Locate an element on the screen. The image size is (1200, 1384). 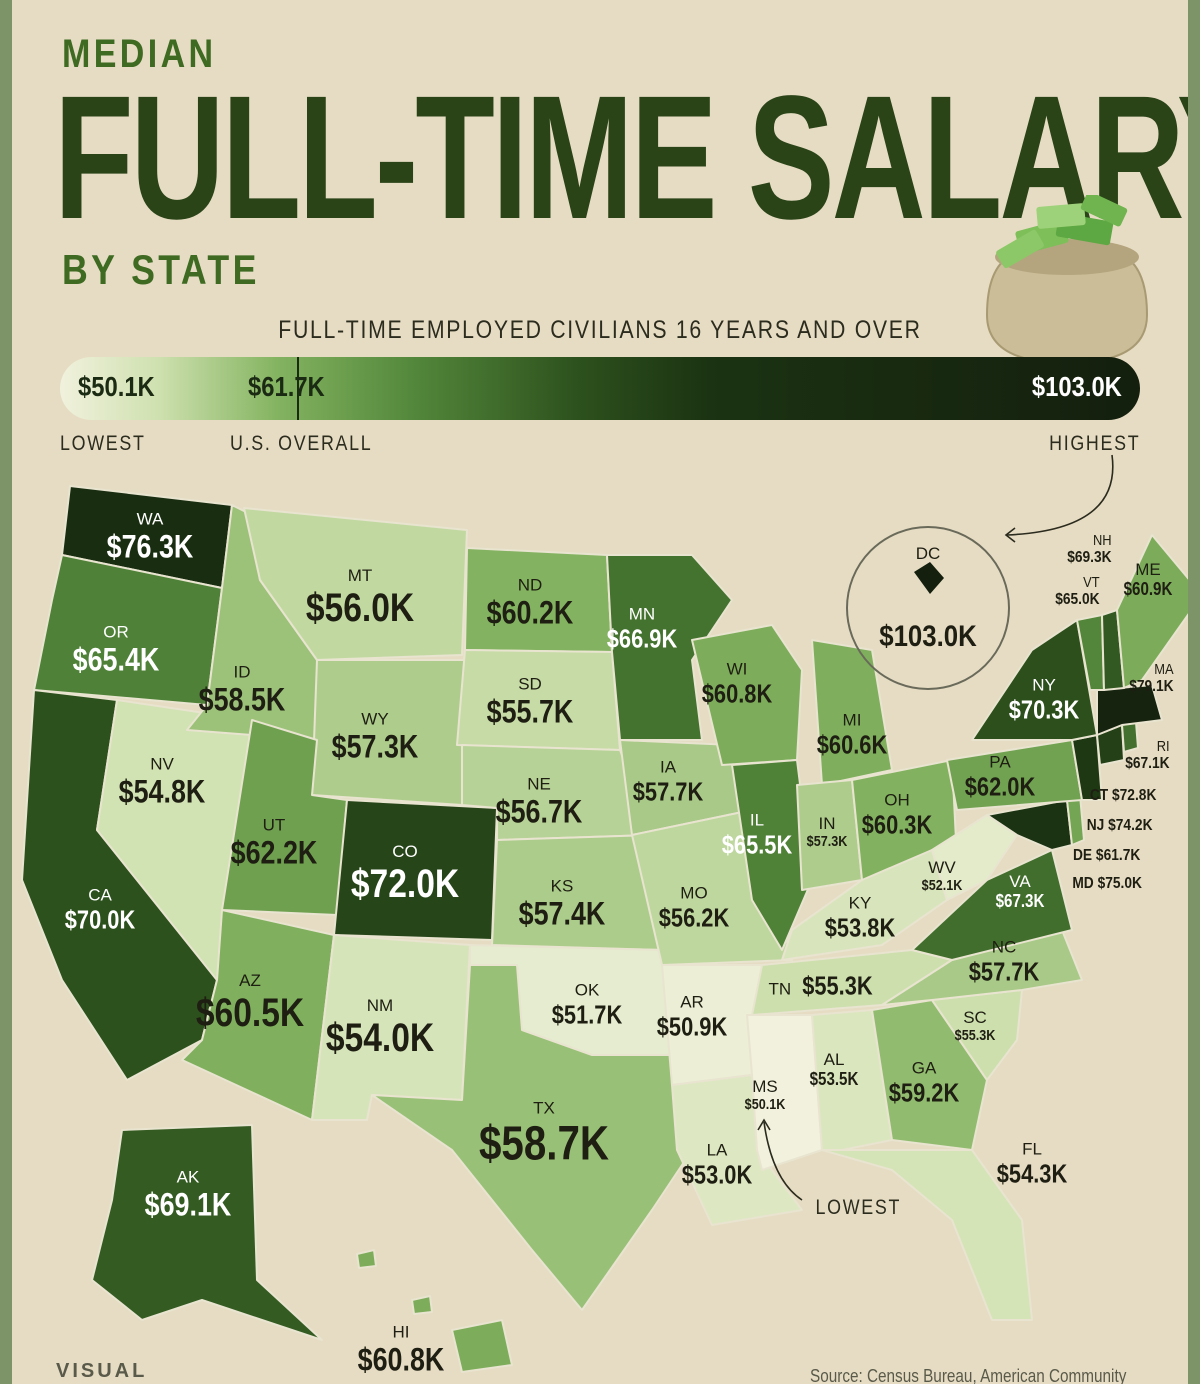
state-label-ca: CA $70.0K is located at coordinates (100, 910).